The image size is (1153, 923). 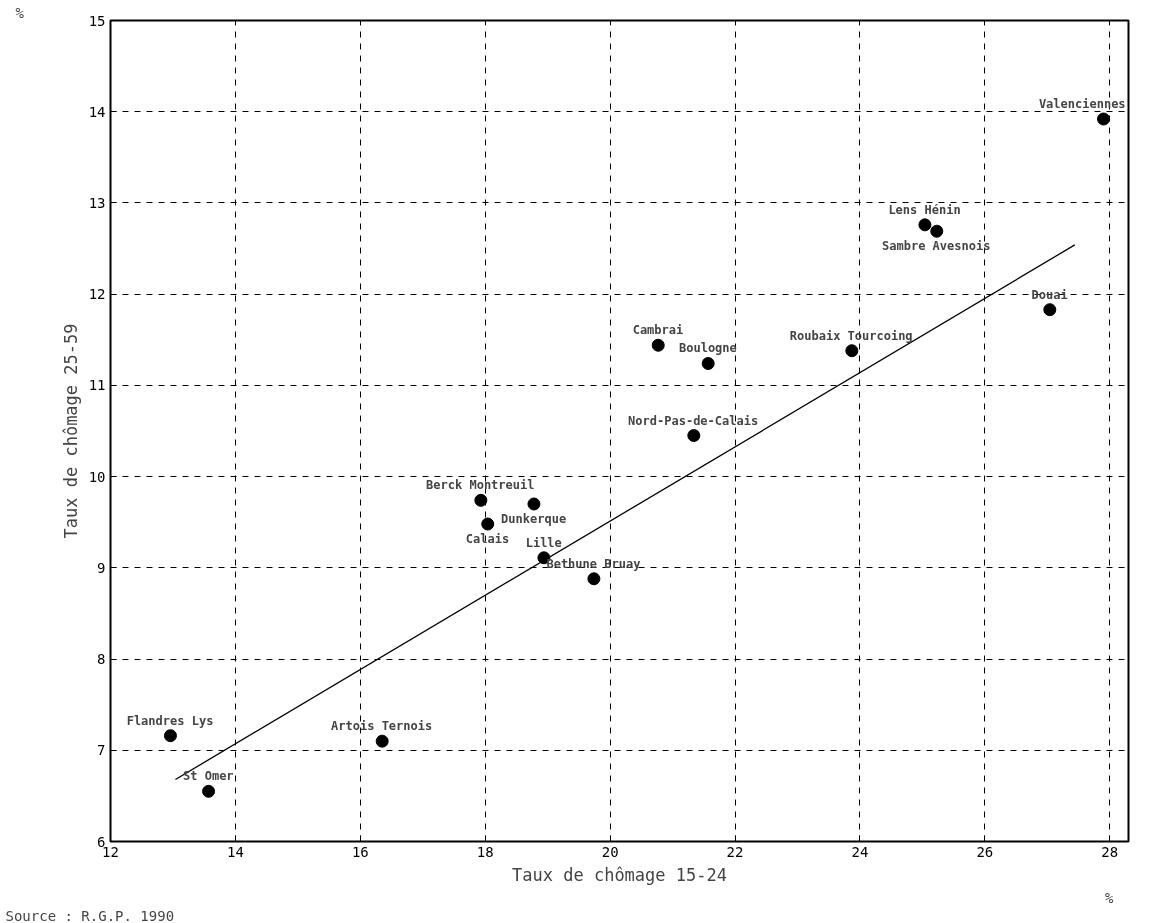 I want to click on annotation: Valenciennes, so click(x=1082, y=104).